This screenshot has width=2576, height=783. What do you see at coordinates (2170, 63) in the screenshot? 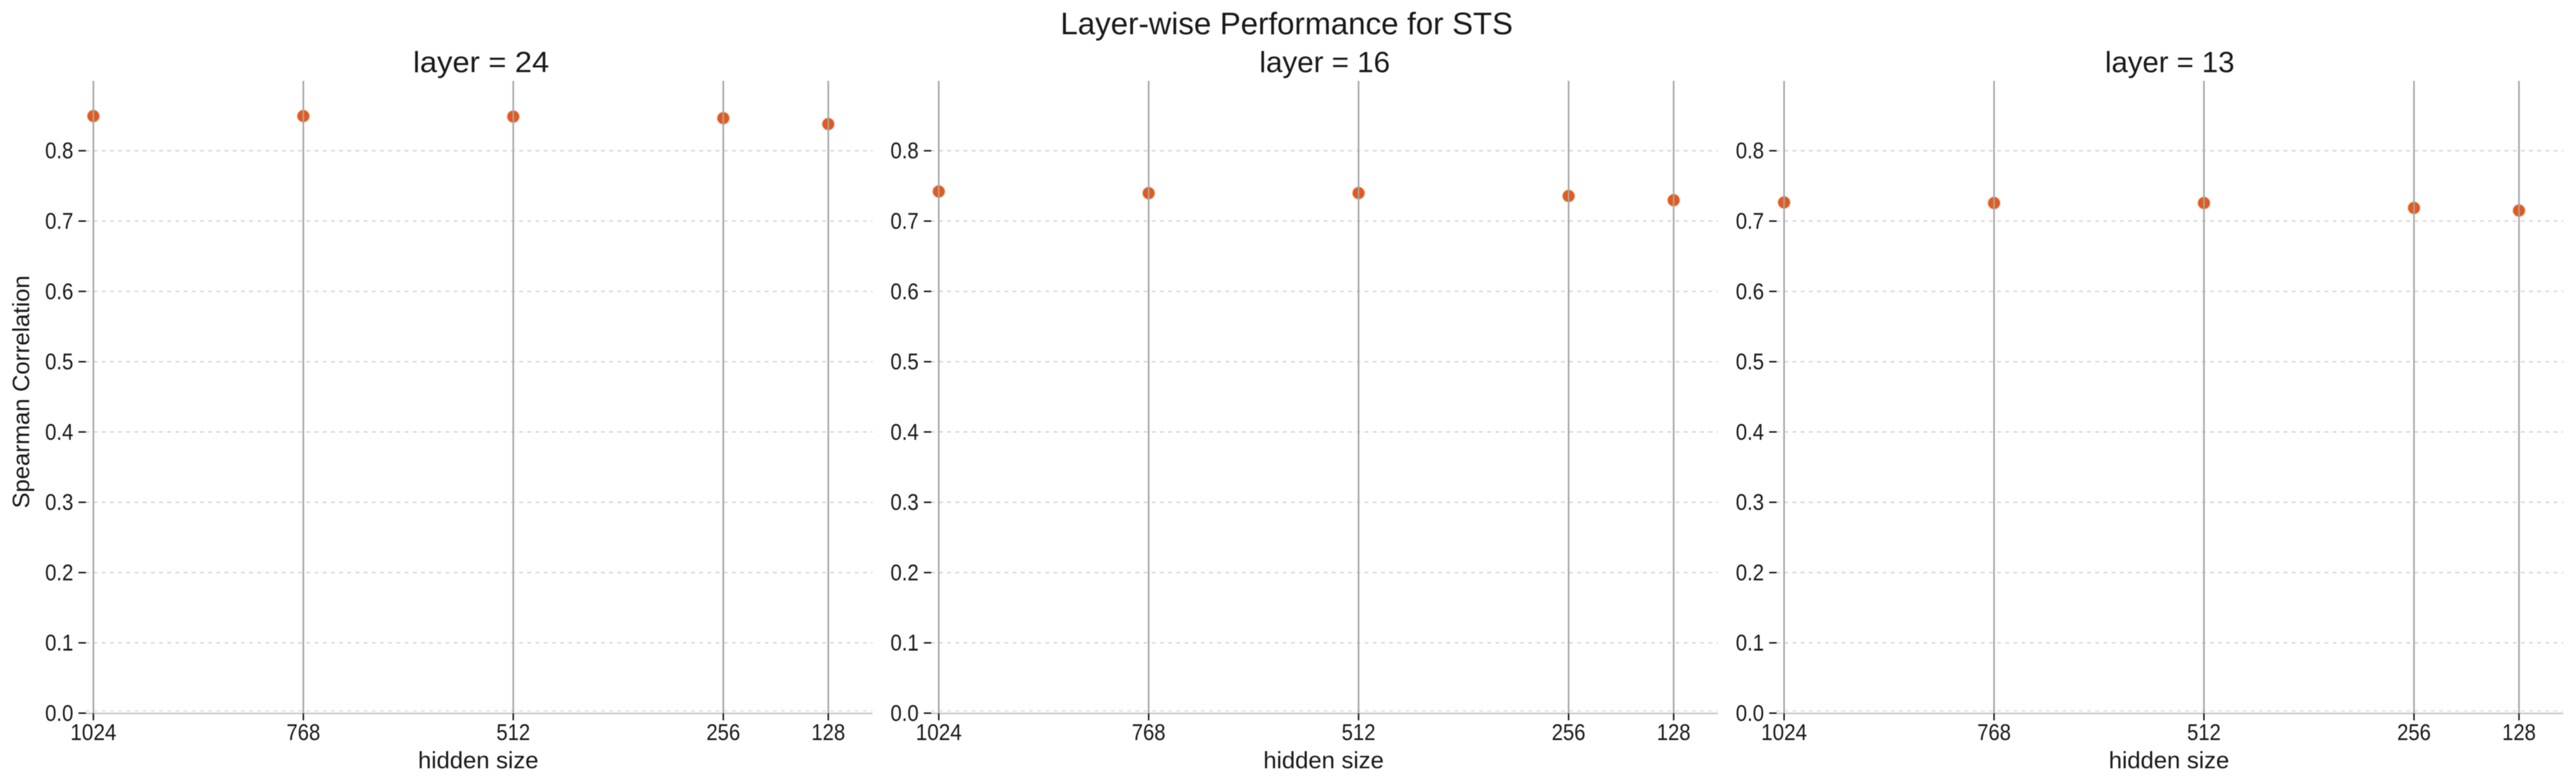
I see `svg-text: layer = 13` at bounding box center [2170, 63].